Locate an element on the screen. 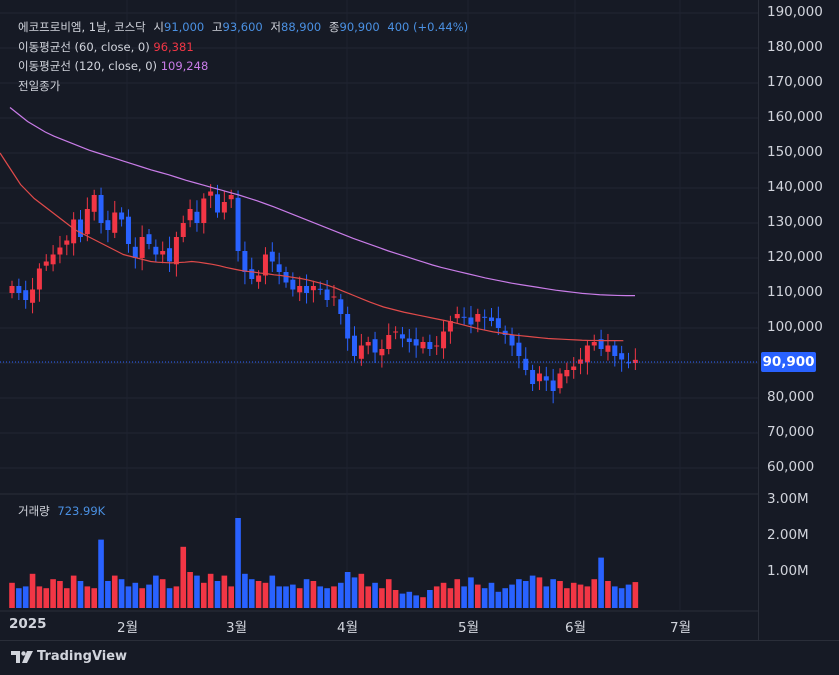  time-tick-label: 3월 is located at coordinates (237, 628).